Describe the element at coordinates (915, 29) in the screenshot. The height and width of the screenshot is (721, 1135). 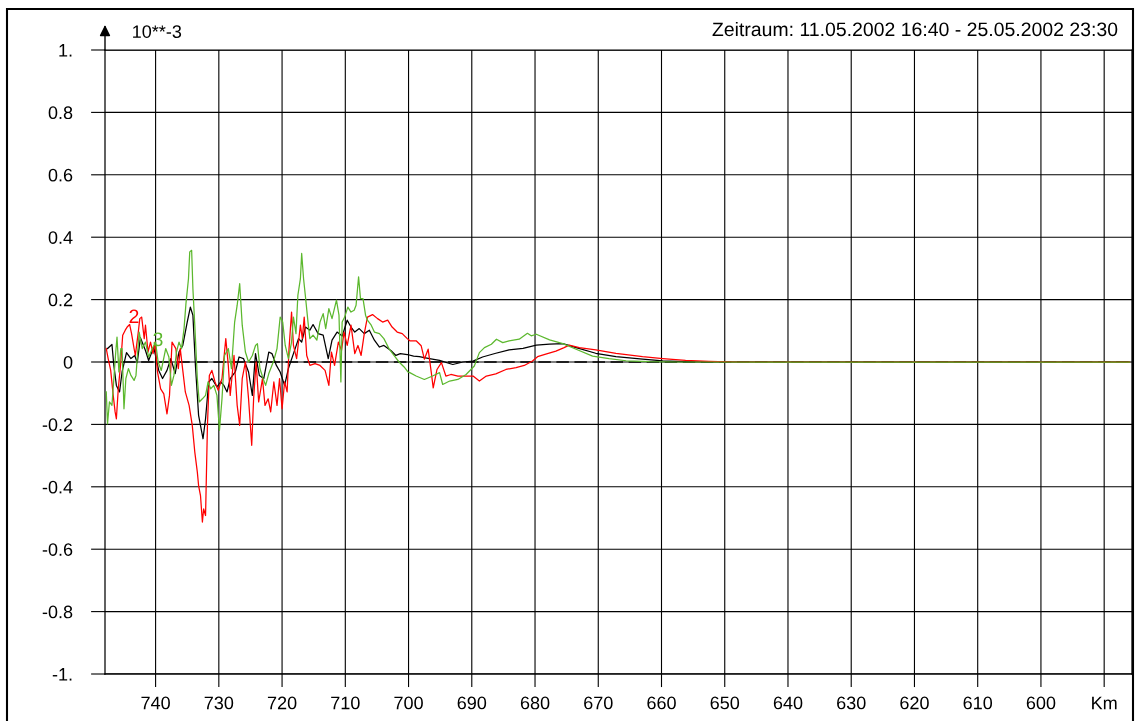
I see `chart-title: Zeitraum: 11.05.2002 16:40 - 25.05.2002 23:30` at that location.